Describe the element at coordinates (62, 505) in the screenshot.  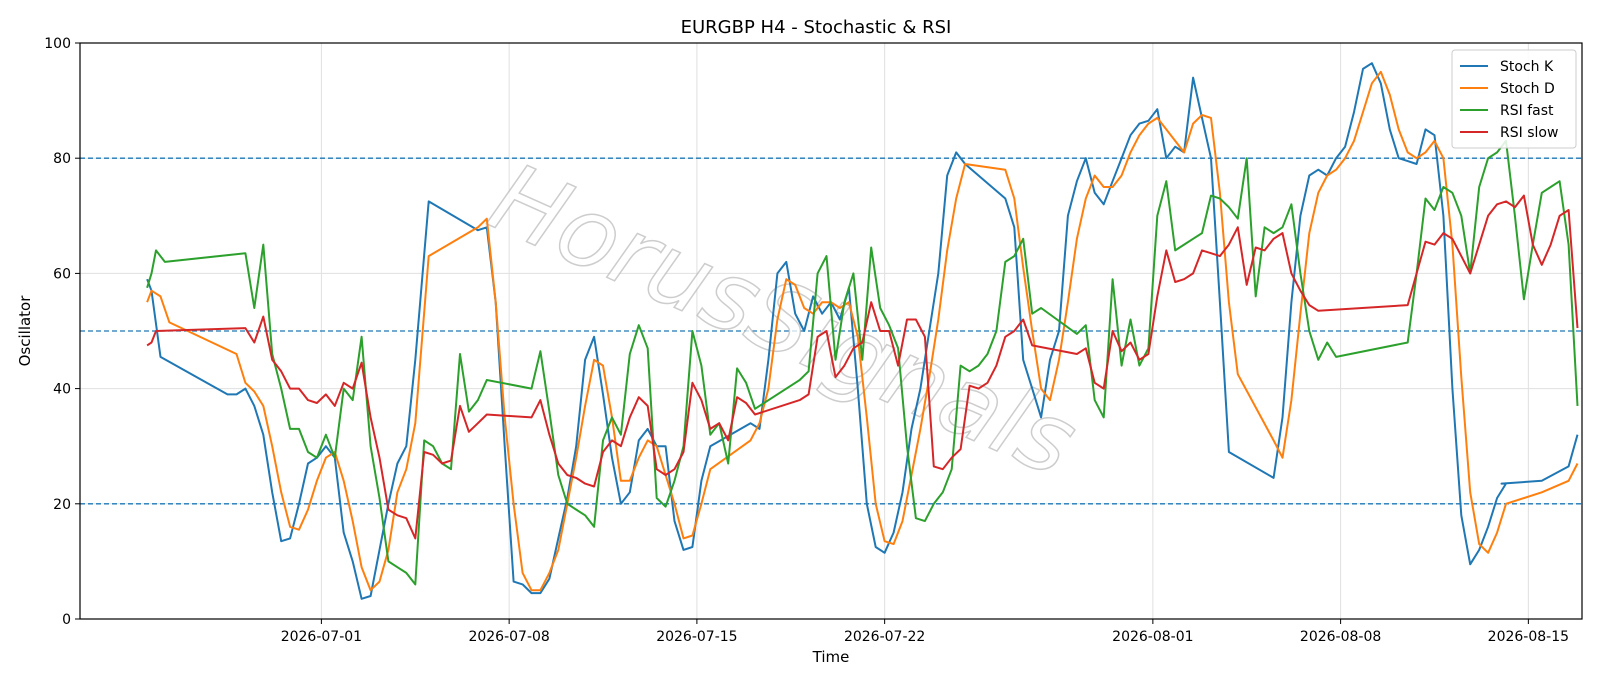
I see `y-tick-label: 20` at that location.